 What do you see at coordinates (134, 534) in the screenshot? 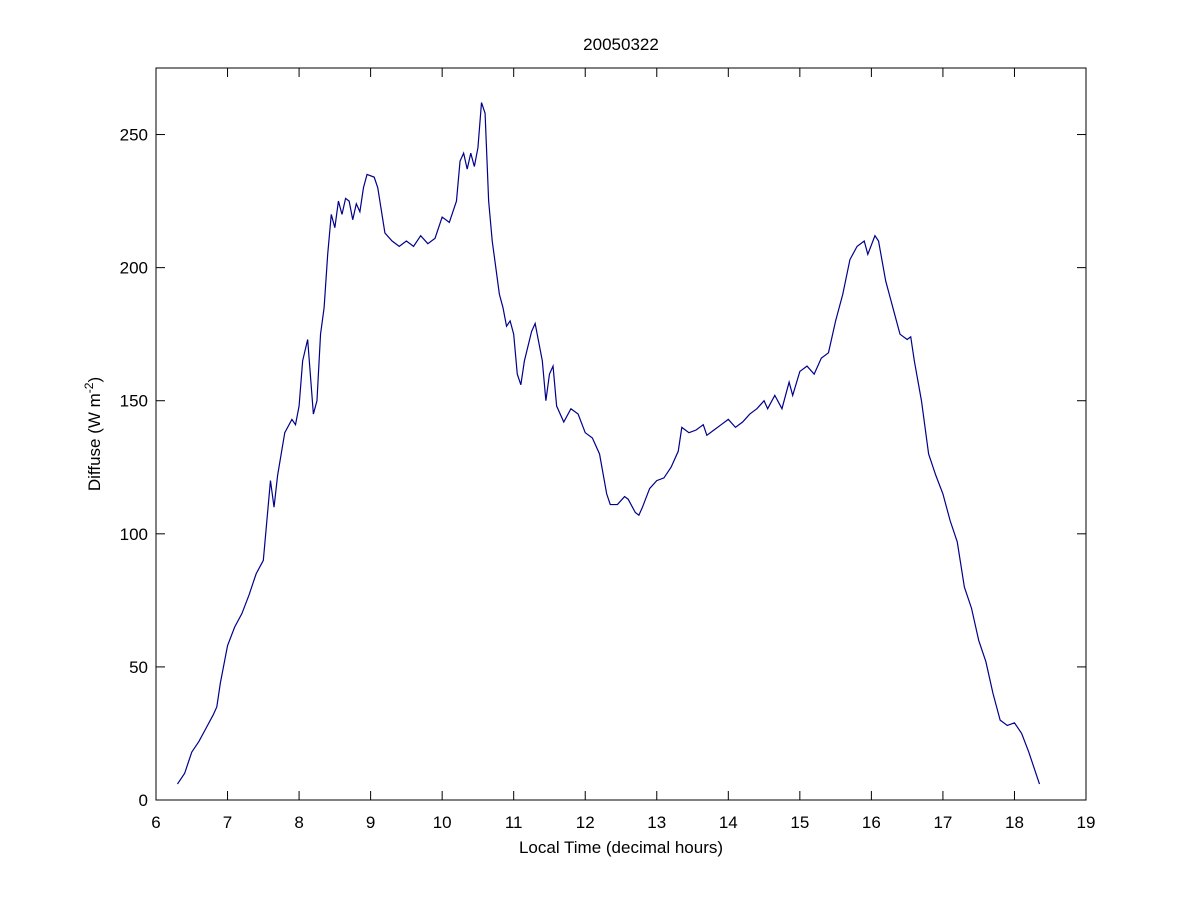
I see `y-tick-label: 100` at bounding box center [134, 534].